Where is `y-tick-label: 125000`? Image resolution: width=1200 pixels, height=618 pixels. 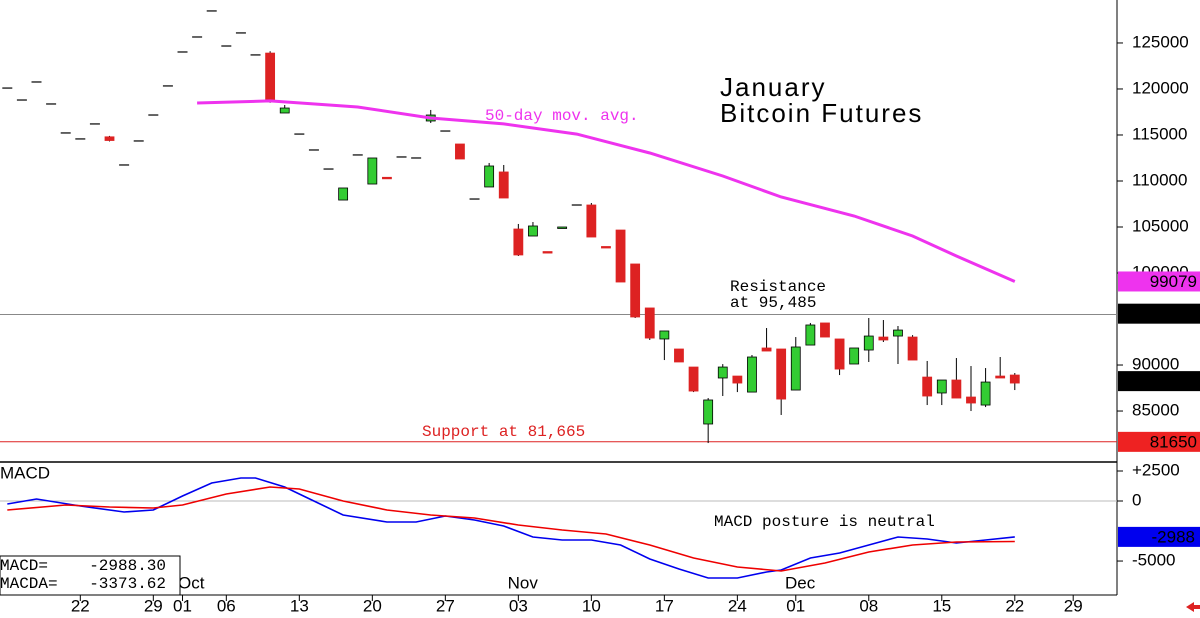 y-tick-label: 125000 is located at coordinates (1160, 41).